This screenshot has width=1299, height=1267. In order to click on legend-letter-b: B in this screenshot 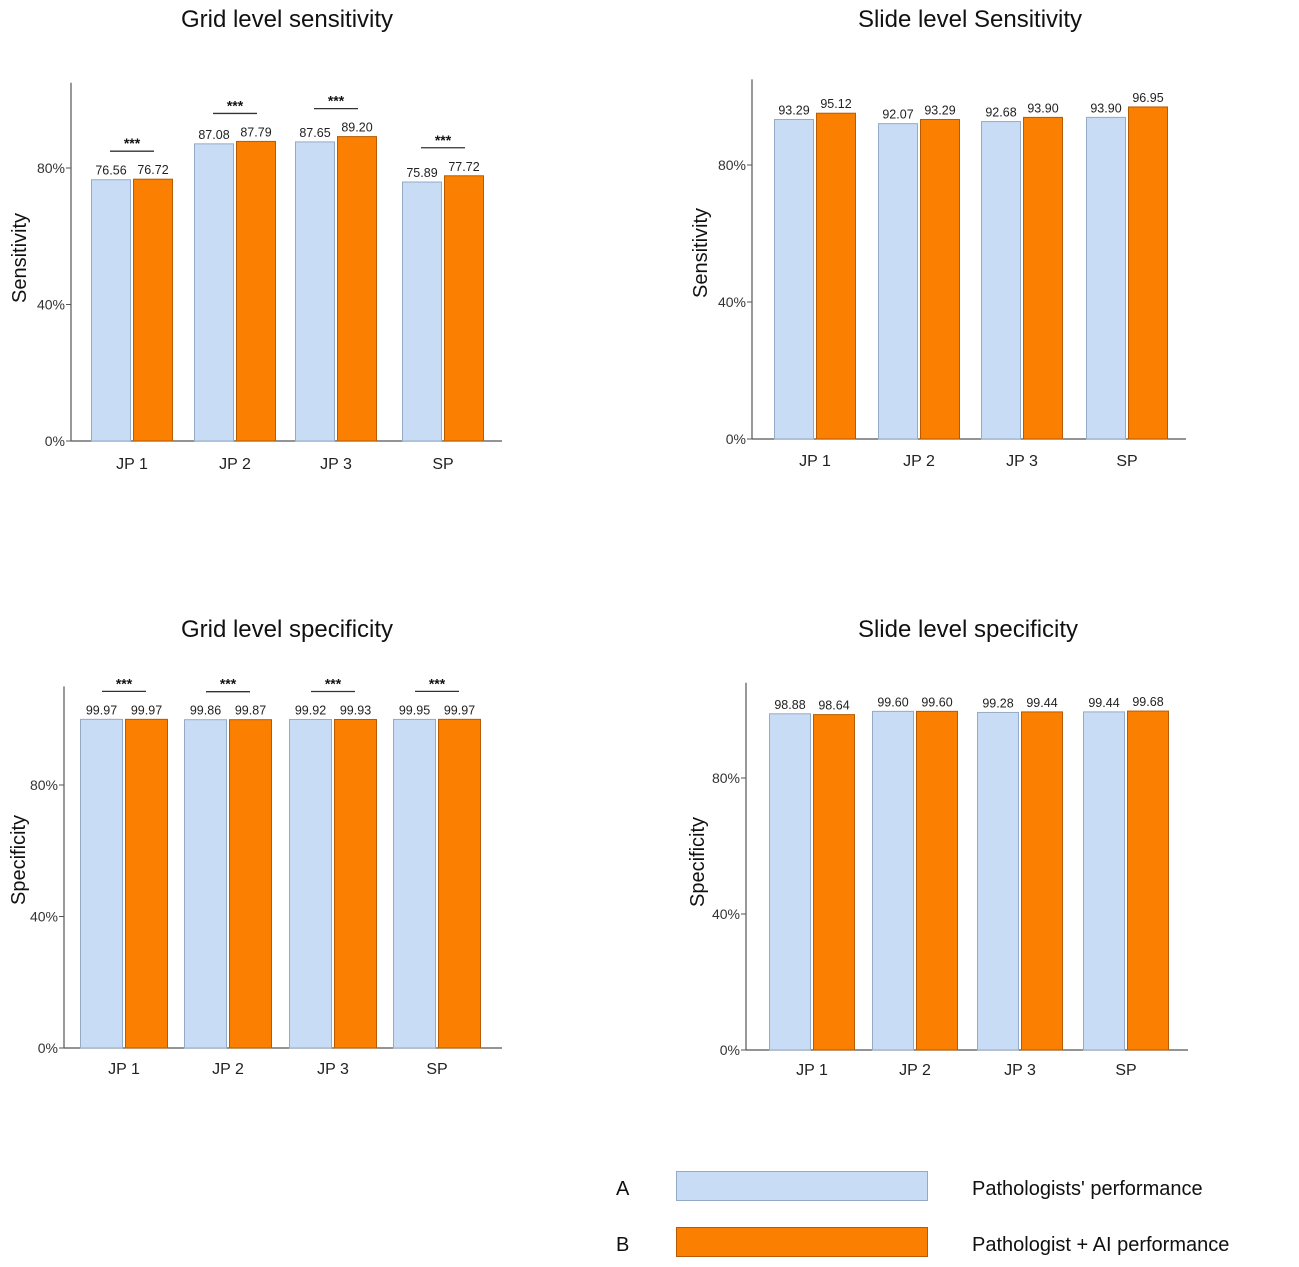, I will do `click(623, 1245)`.